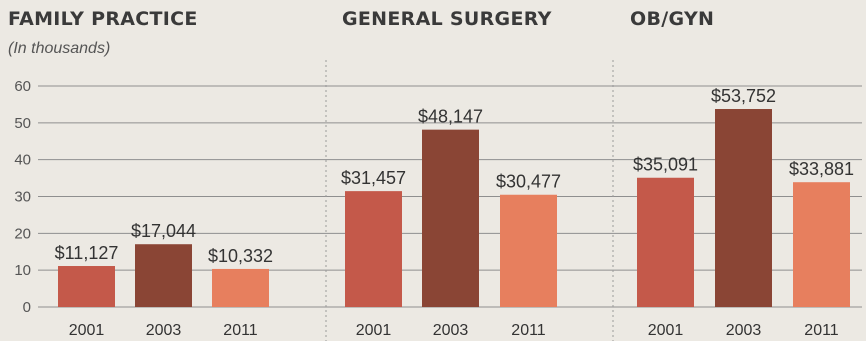 This screenshot has height=341, width=866. What do you see at coordinates (22, 123) in the screenshot?
I see `y-tick-label: 50` at bounding box center [22, 123].